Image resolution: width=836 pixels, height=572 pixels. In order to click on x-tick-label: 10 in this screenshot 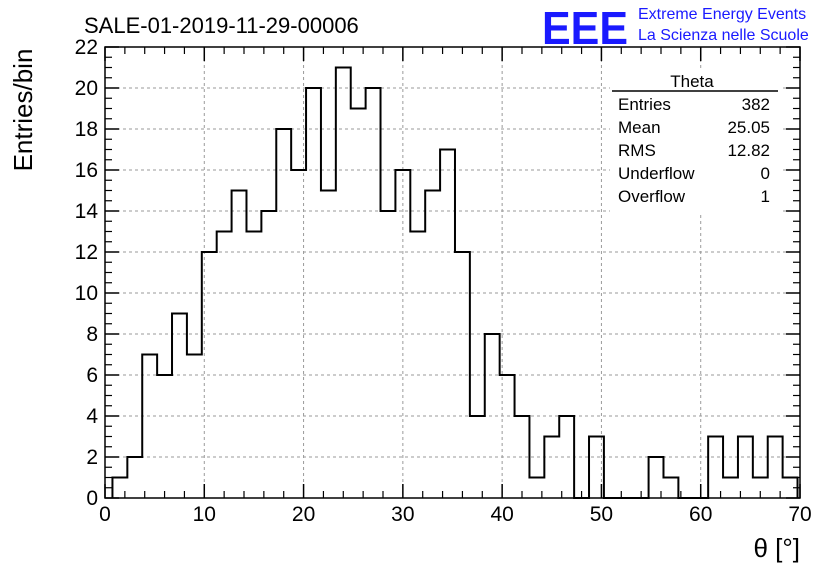, I will do `click(204, 514)`.